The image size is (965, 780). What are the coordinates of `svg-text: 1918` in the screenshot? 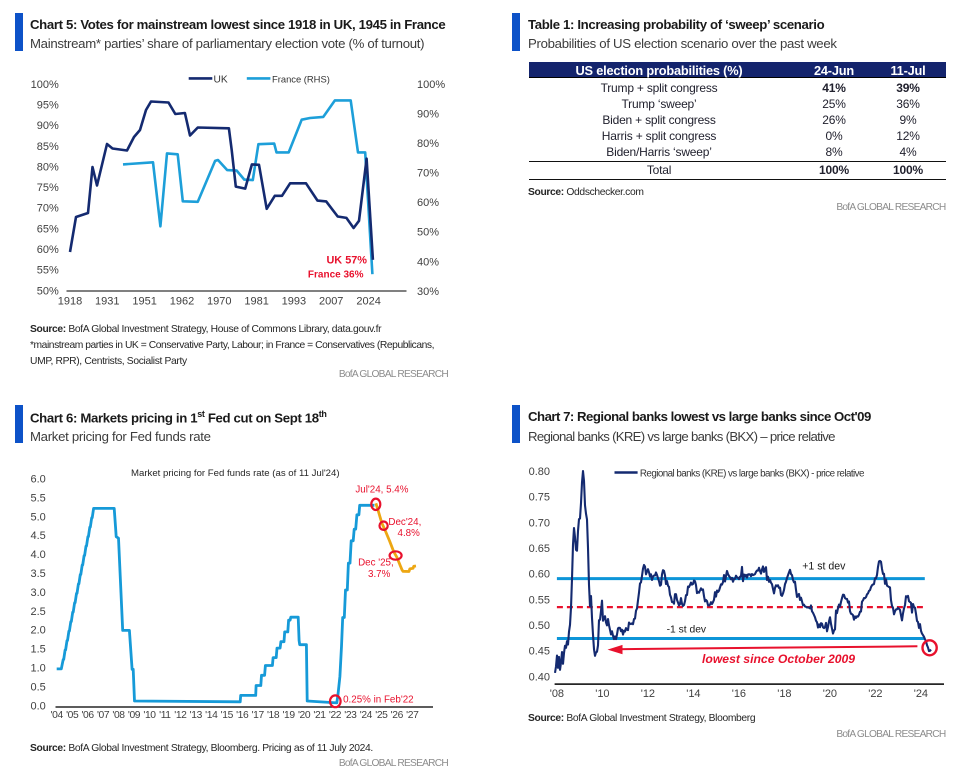 It's located at (70, 302).